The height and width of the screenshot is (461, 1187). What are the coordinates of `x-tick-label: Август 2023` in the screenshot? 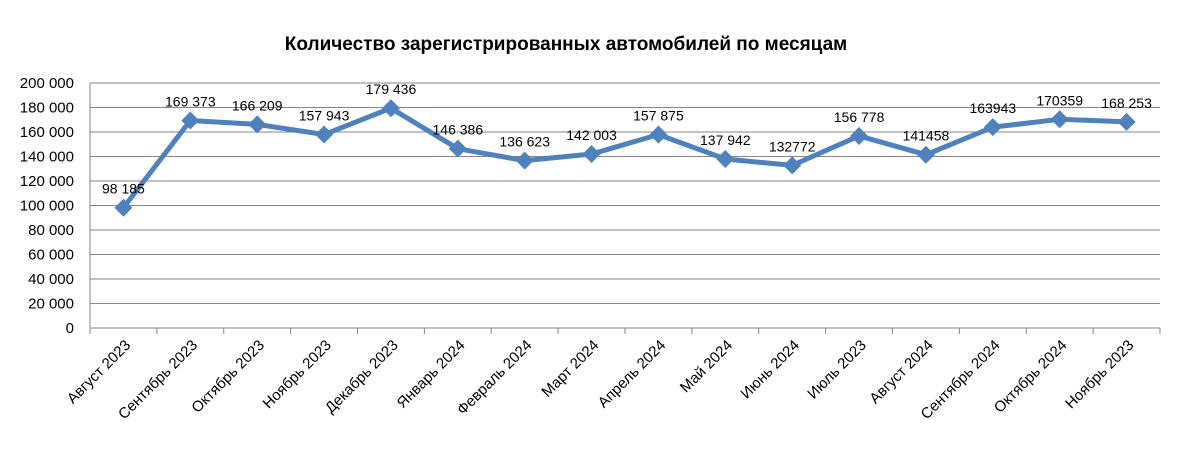 It's located at (99, 372).